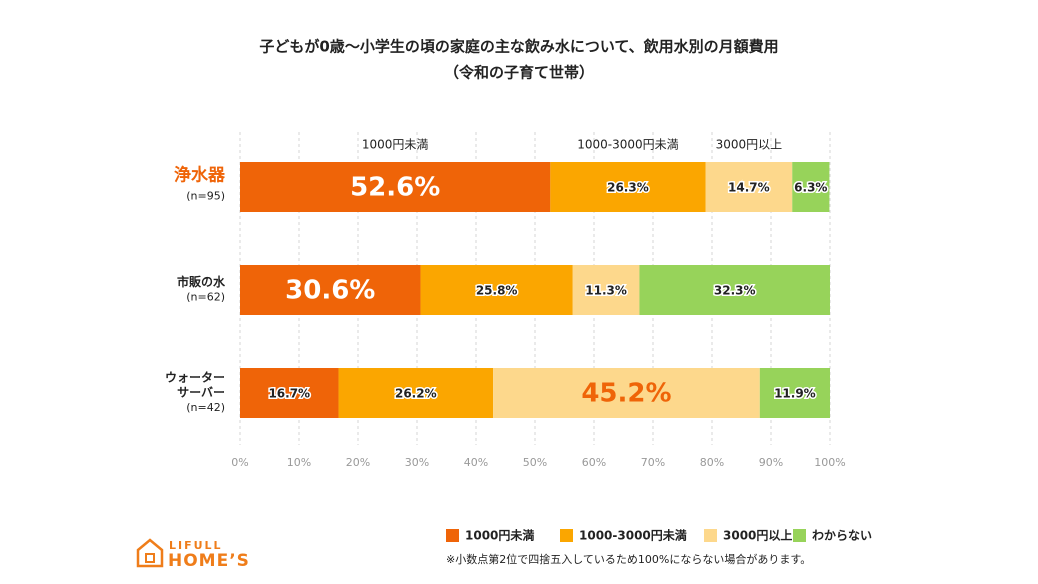 The image size is (1038, 584). Describe the element at coordinates (842, 536) in the screenshot. I see `legend-label: わからない` at that location.